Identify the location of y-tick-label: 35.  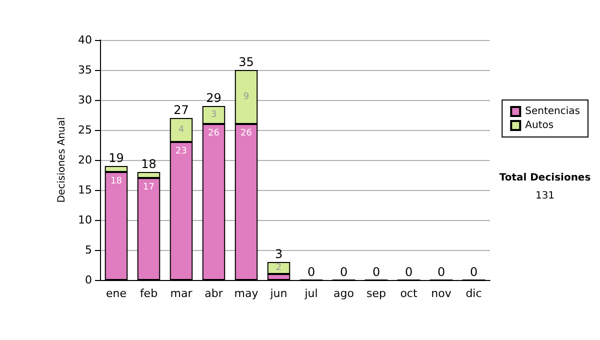
(85, 70).